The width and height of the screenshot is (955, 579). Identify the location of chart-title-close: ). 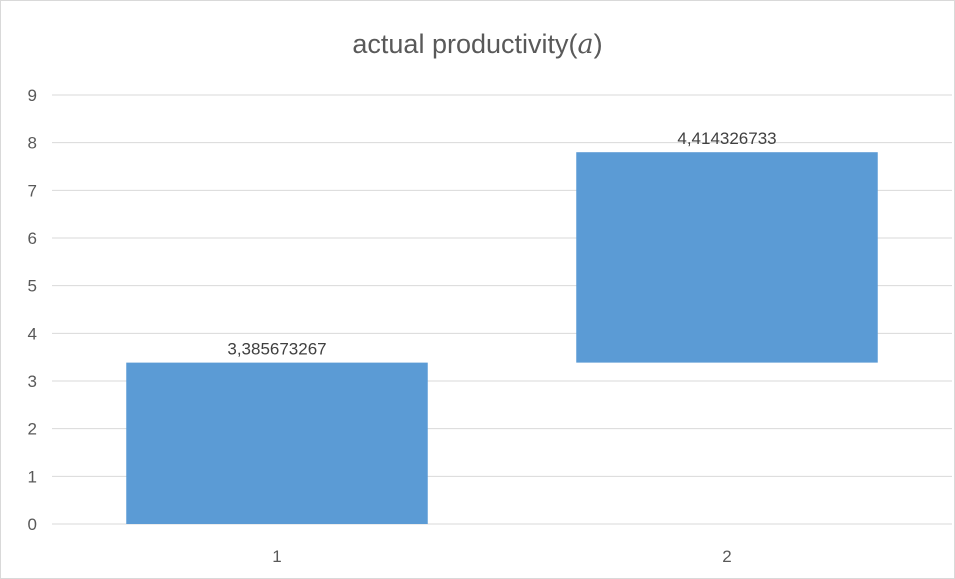
(598, 44).